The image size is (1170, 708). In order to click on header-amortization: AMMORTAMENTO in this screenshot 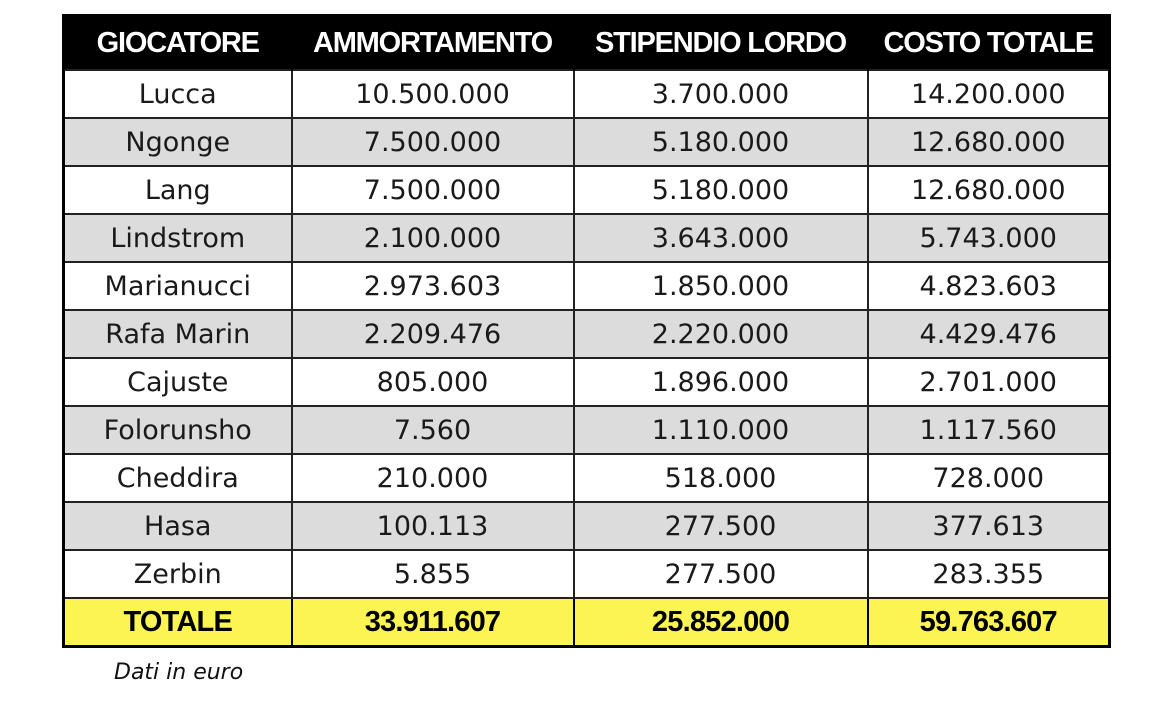, I will do `click(433, 42)`.